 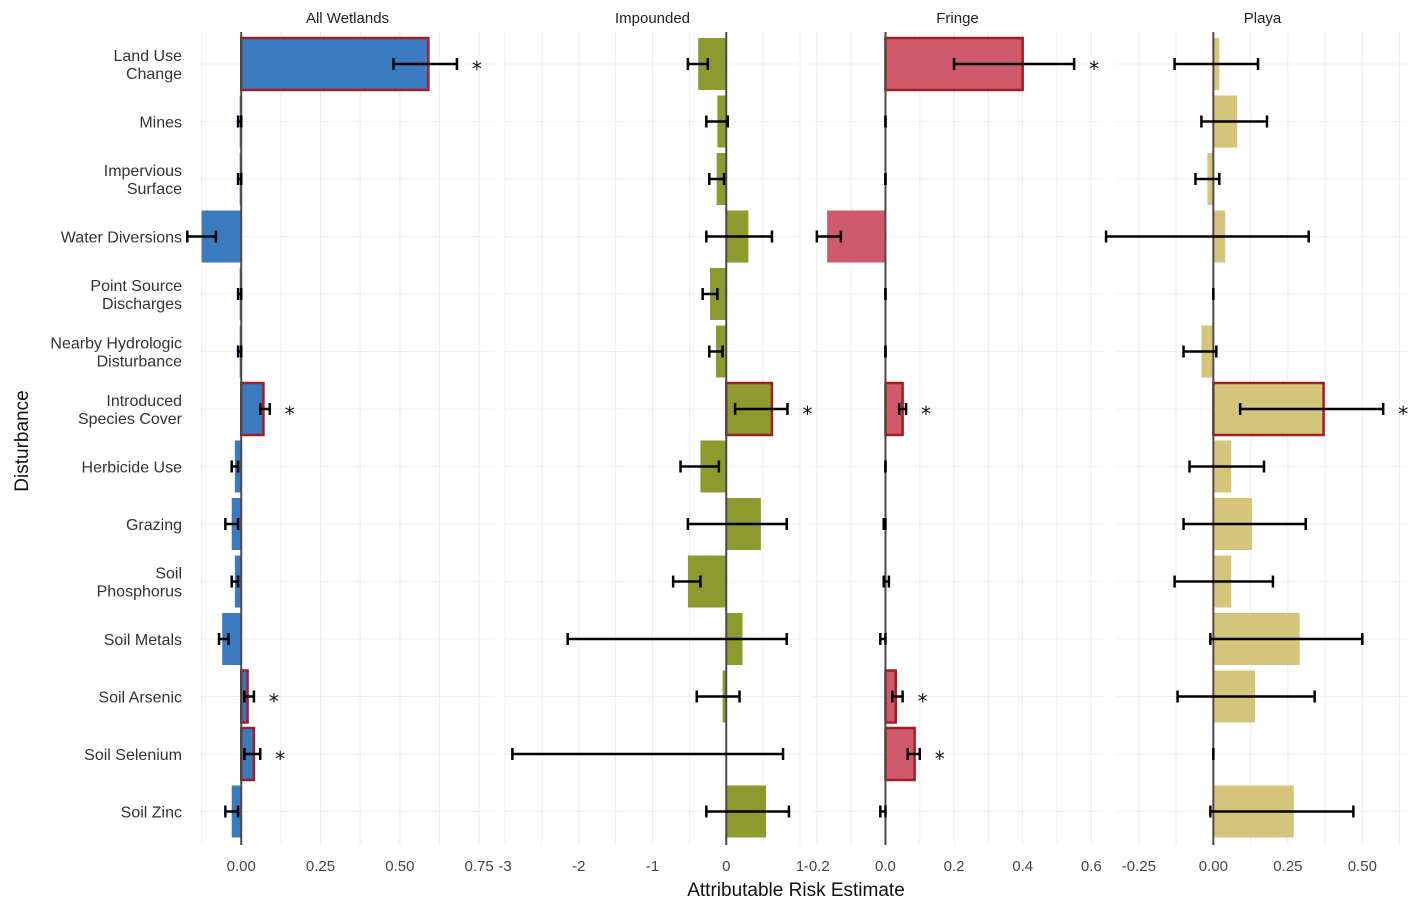 I want to click on x-axis-title: Attributable Risk Estimate, so click(x=796, y=890).